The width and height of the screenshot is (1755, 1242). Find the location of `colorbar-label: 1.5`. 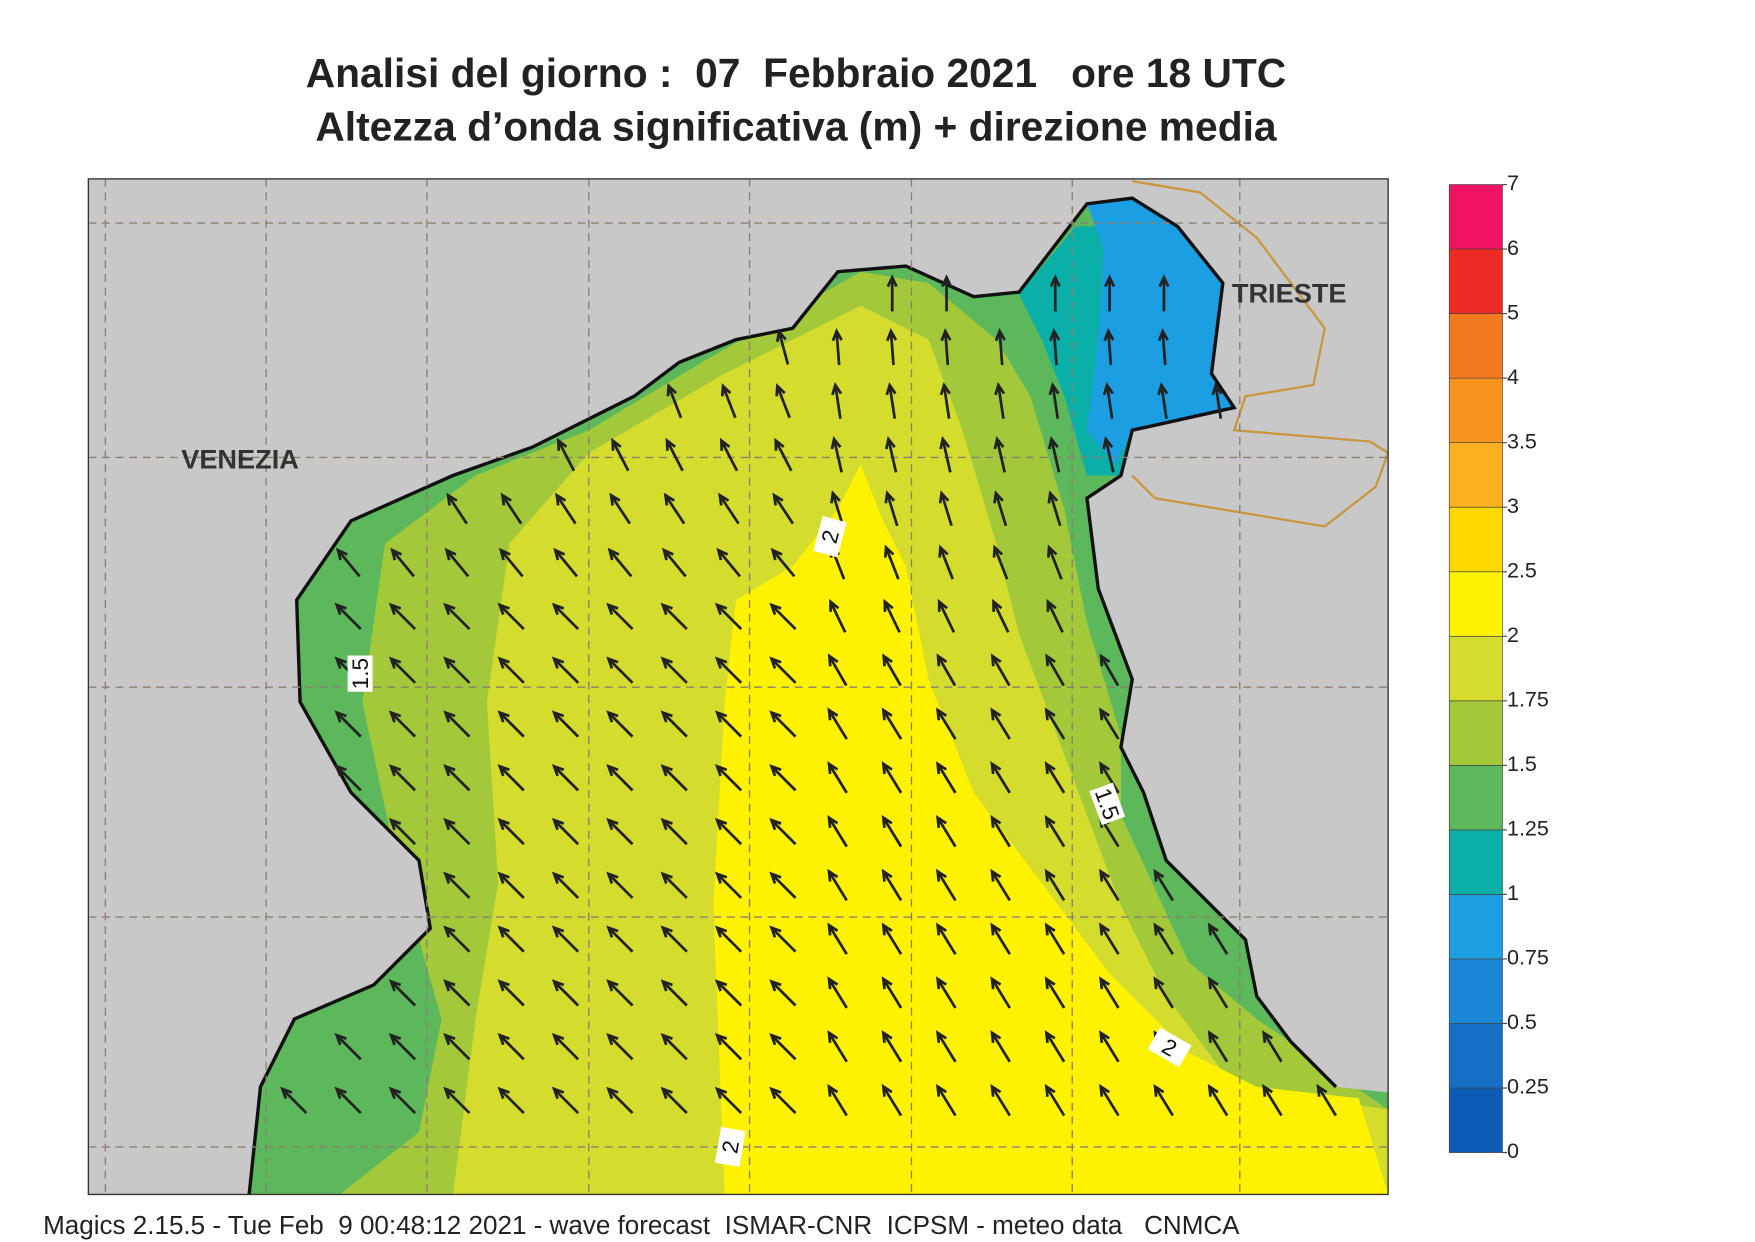

colorbar-label: 1.5 is located at coordinates (1522, 764).